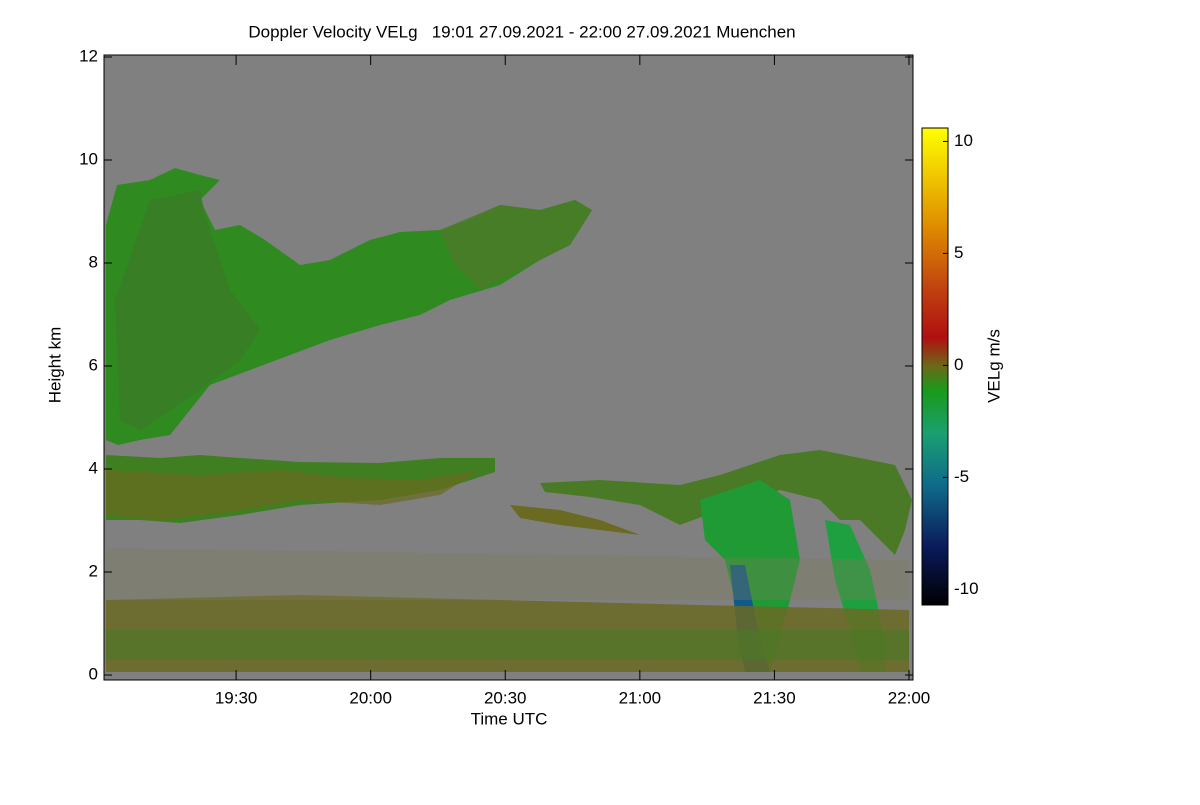 The height and width of the screenshot is (805, 1200). Describe the element at coordinates (961, 476) in the screenshot. I see `colorbar-tick-label: -5` at that location.